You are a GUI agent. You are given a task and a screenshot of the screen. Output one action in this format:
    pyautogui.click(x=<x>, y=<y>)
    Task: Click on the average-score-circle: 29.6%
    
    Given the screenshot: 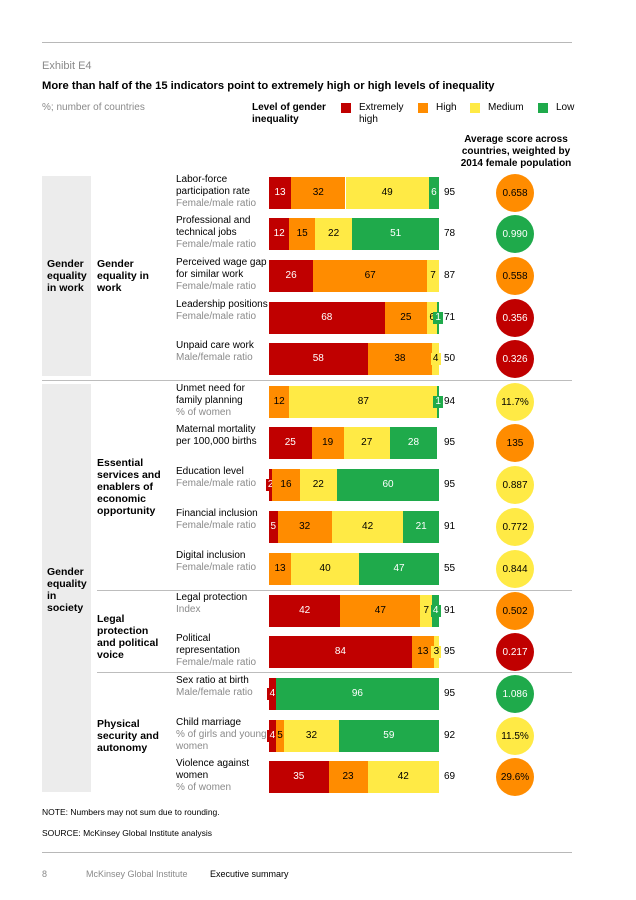 What is the action you would take?
    pyautogui.click(x=515, y=777)
    